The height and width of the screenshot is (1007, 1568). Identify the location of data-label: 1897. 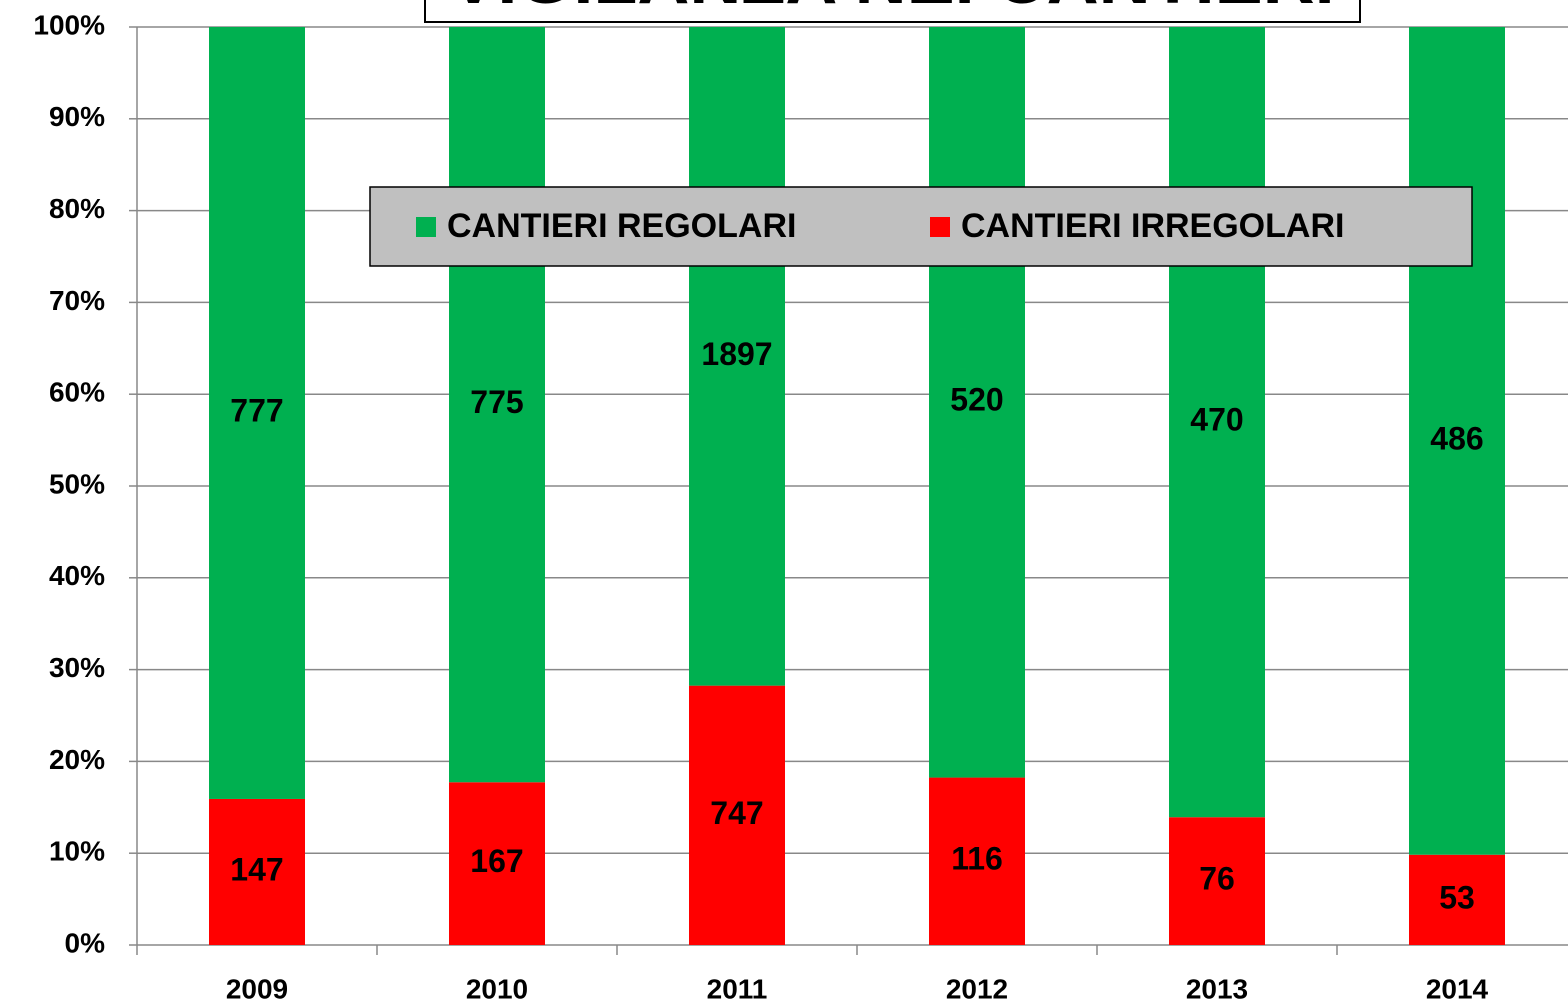
(736, 354).